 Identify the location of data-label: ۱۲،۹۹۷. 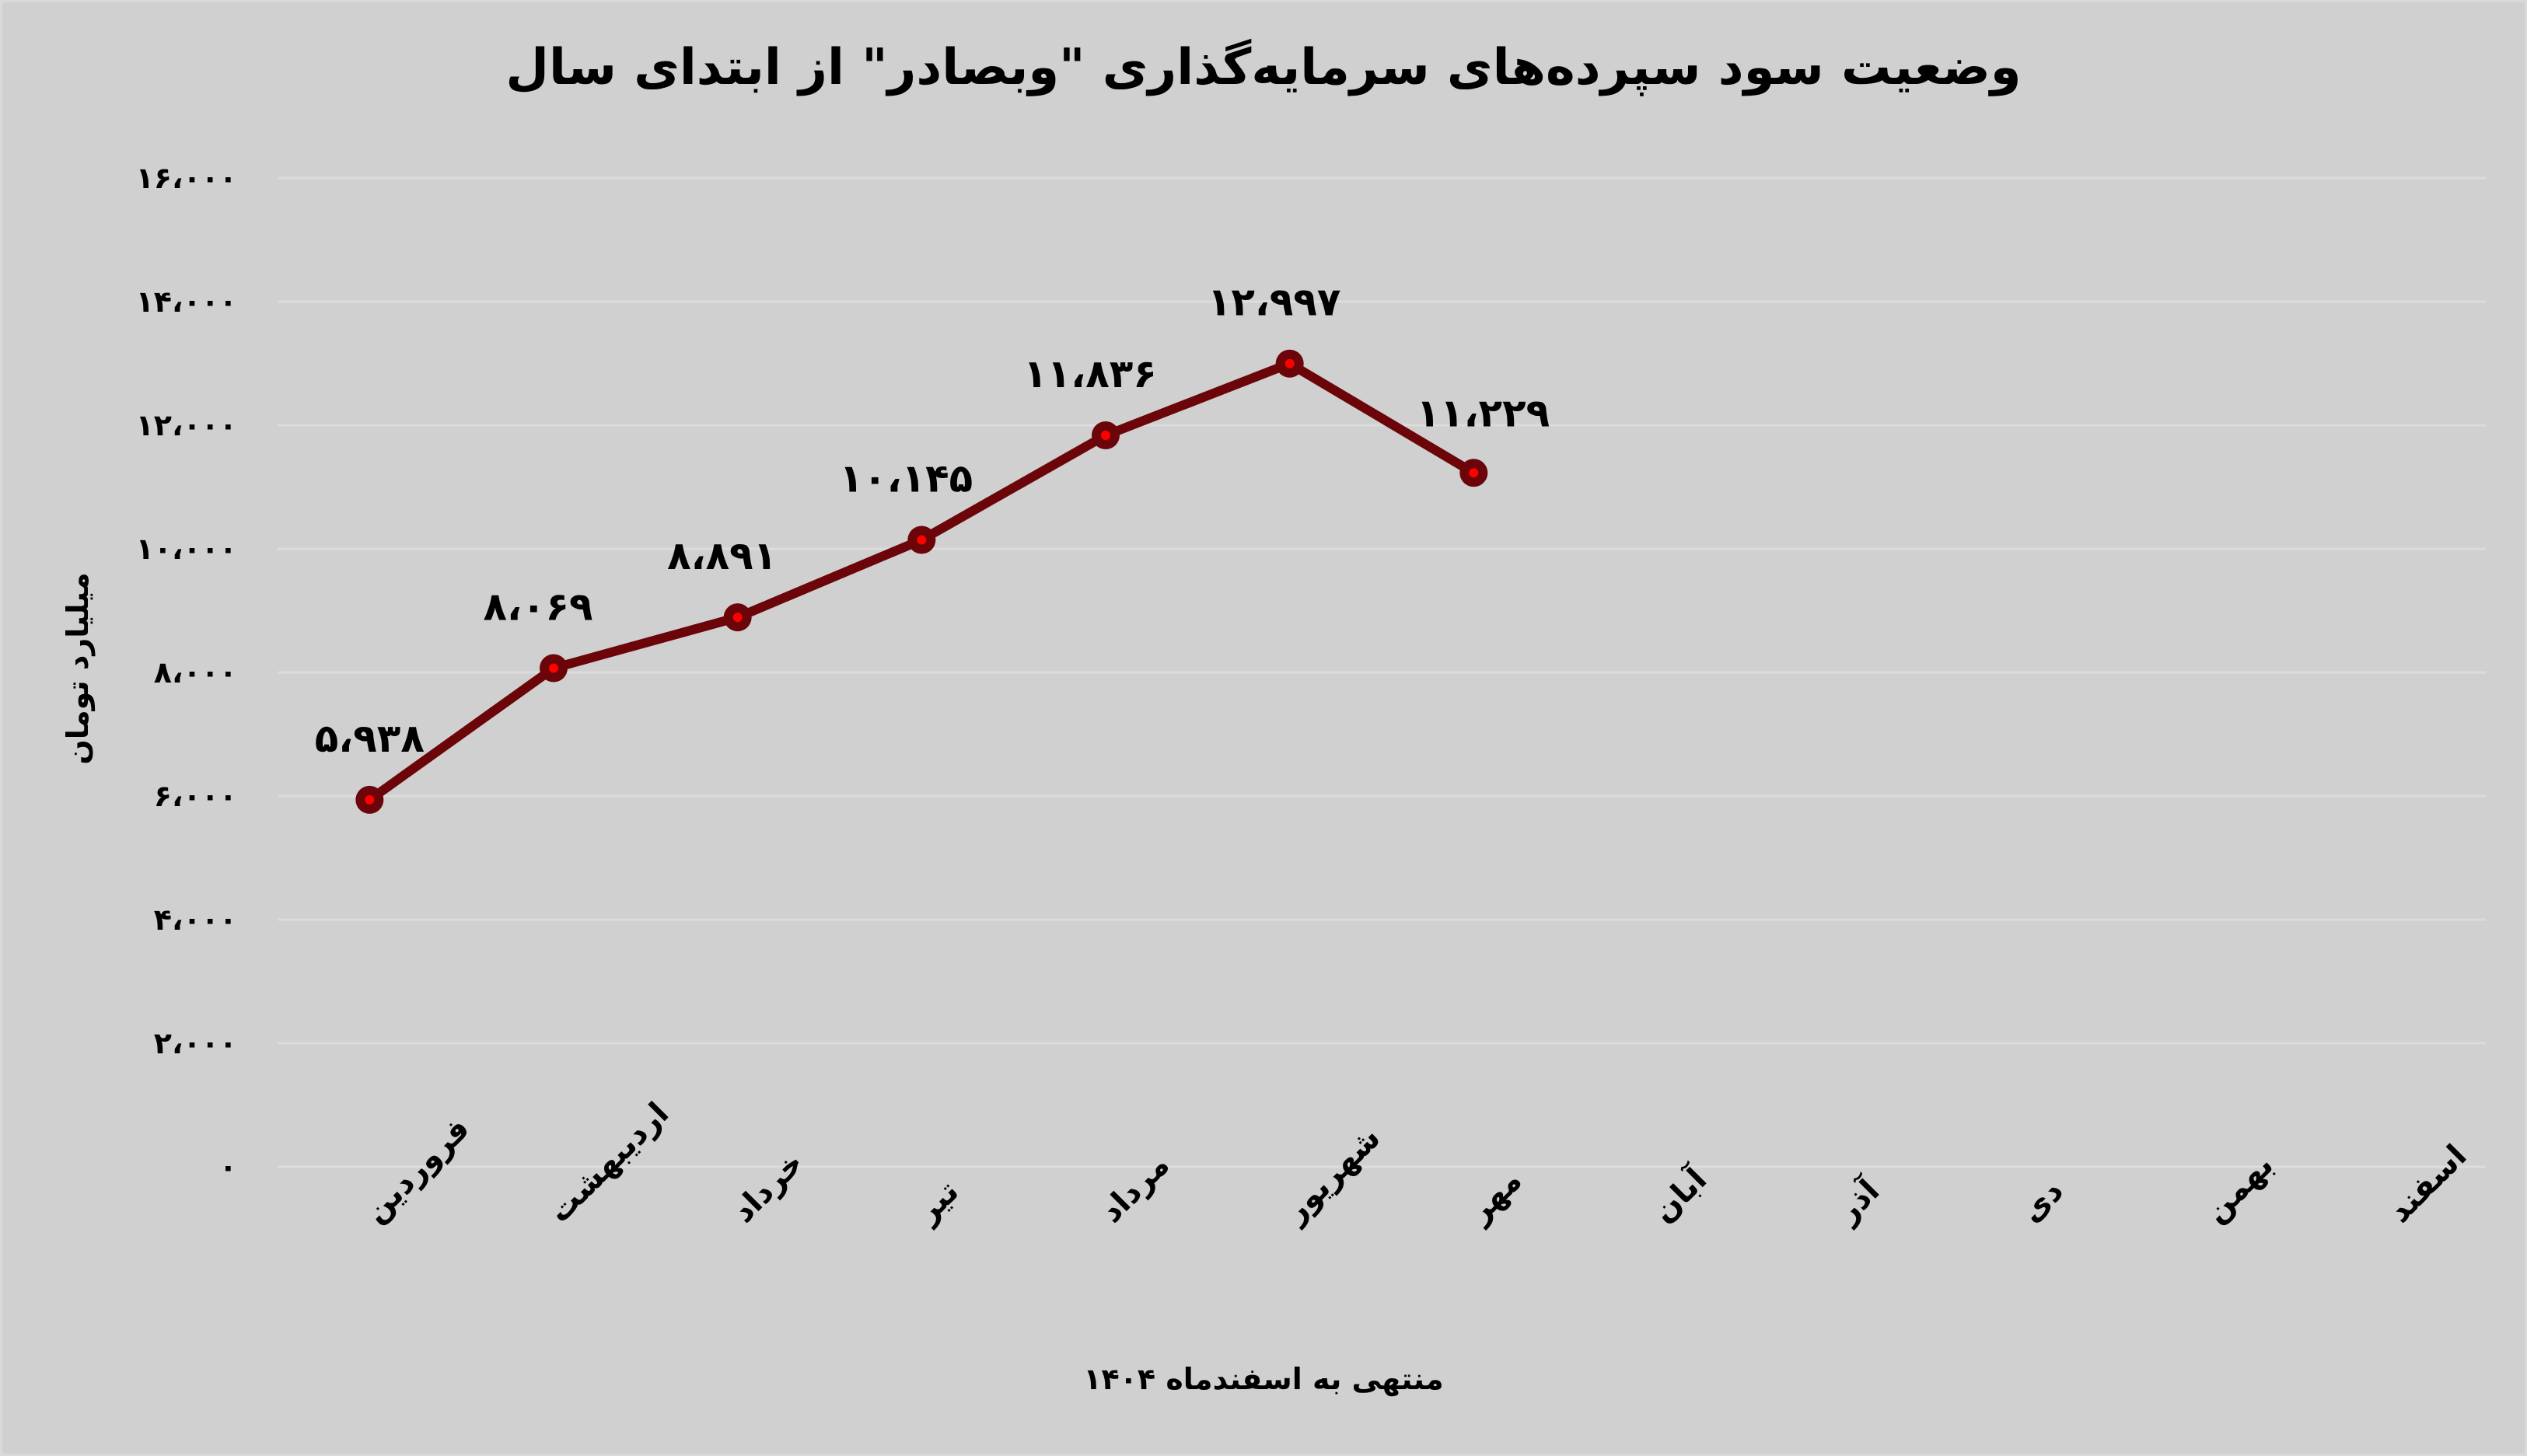
(1274, 302).